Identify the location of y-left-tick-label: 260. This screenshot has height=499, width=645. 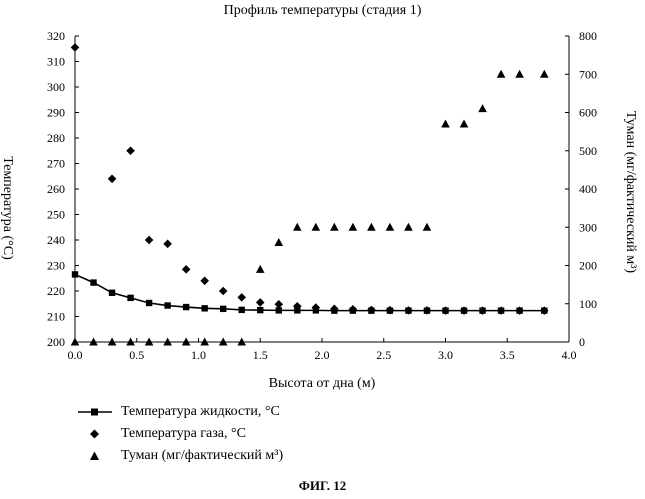
(56, 189).